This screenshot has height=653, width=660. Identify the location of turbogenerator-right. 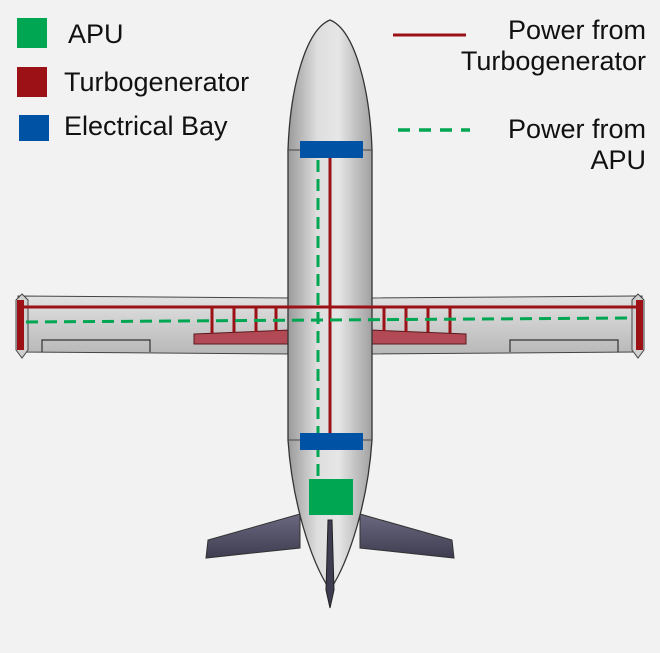
(639, 325).